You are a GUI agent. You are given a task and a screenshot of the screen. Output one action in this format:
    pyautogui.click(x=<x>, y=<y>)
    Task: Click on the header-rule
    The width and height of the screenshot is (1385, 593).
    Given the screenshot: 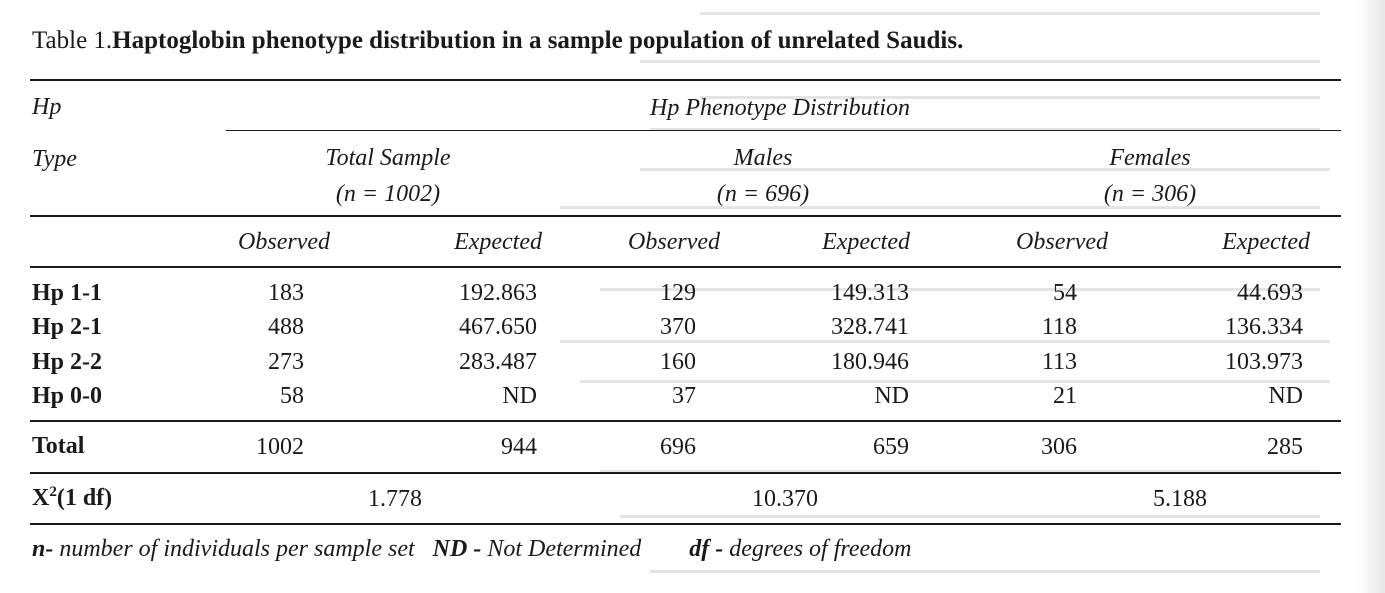 What is the action you would take?
    pyautogui.click(x=685, y=216)
    